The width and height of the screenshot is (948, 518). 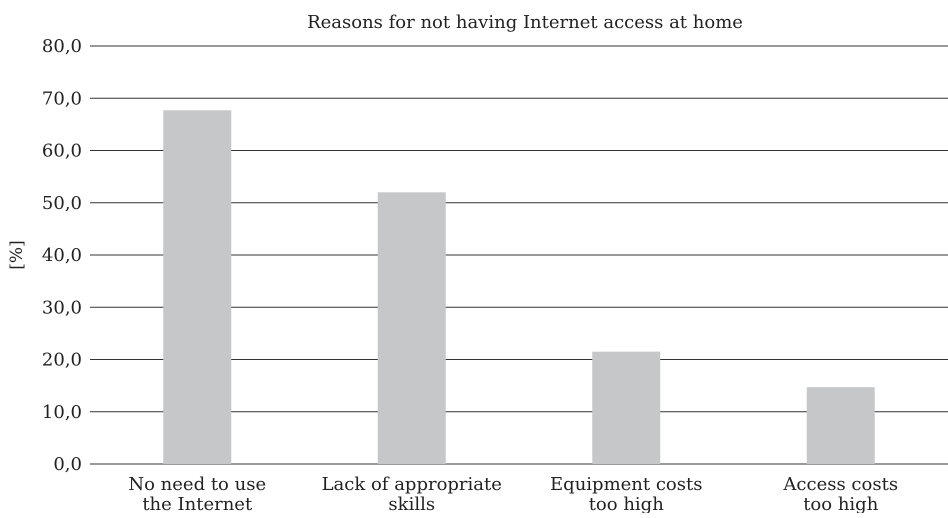 What do you see at coordinates (17, 254) in the screenshot?
I see `y-axis-label: [%]` at bounding box center [17, 254].